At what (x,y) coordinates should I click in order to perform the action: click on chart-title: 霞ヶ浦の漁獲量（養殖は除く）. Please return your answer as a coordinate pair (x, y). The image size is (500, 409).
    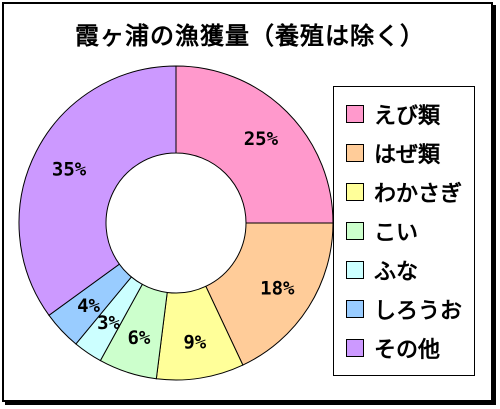
    Looking at the image, I should click on (250, 36).